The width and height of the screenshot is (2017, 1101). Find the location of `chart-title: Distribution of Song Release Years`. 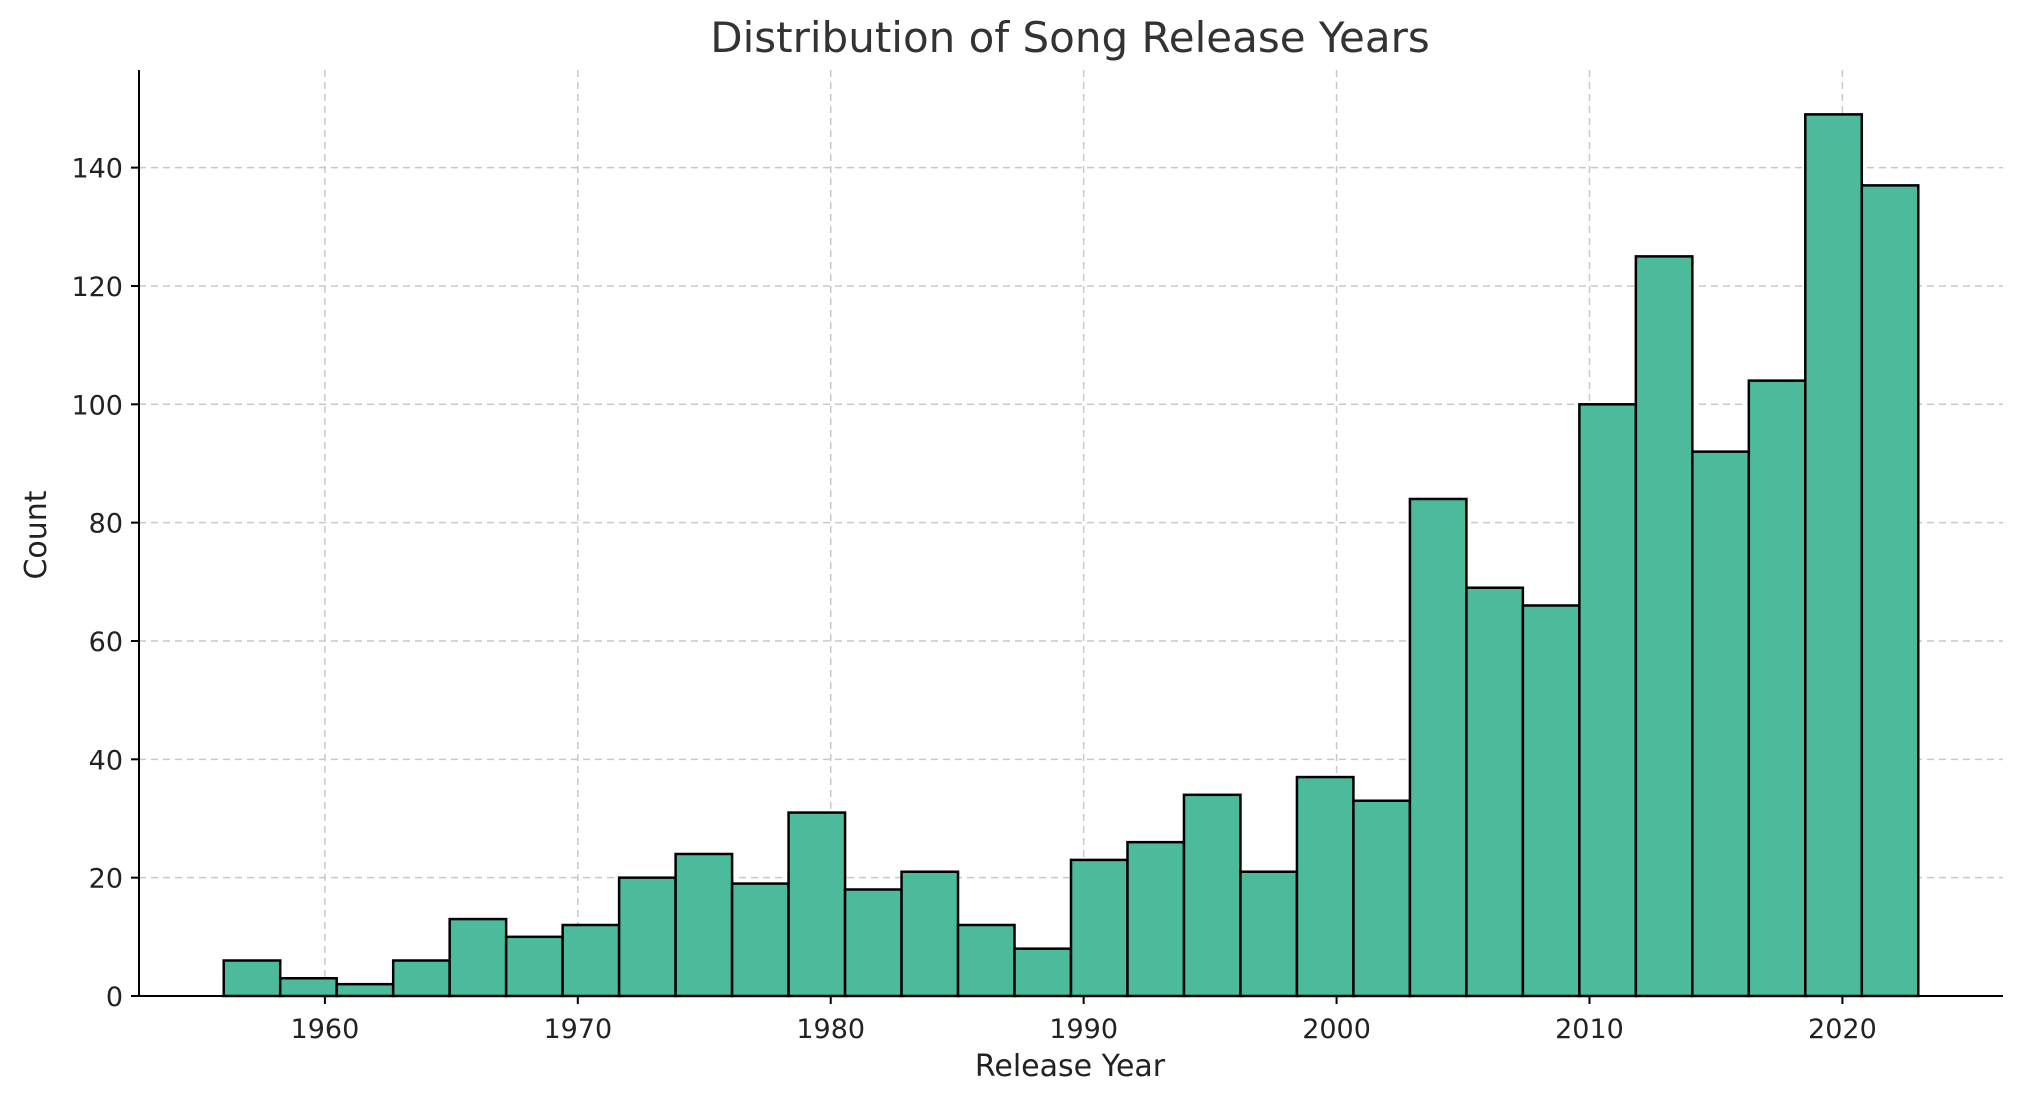

chart-title: Distribution of Song Release Years is located at coordinates (1069, 37).